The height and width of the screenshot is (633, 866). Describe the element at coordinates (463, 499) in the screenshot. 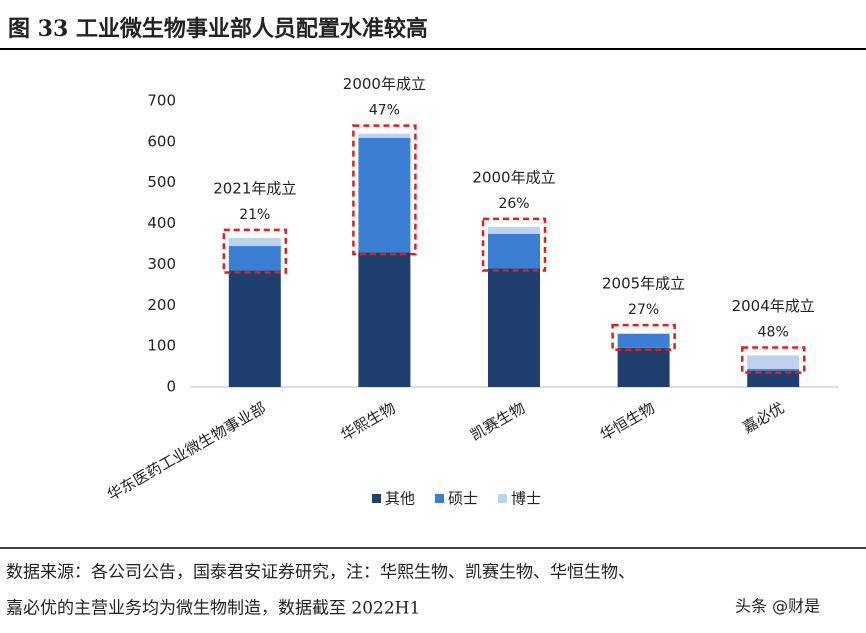

I see `legend-label: 硕士` at that location.